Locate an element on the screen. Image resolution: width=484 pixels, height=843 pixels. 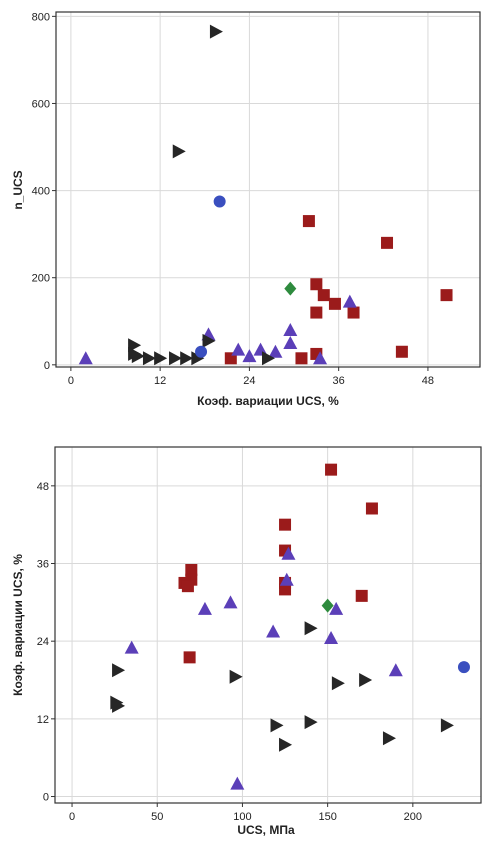
chart1-x-tick-label: 12 is located at coordinates (160, 381).